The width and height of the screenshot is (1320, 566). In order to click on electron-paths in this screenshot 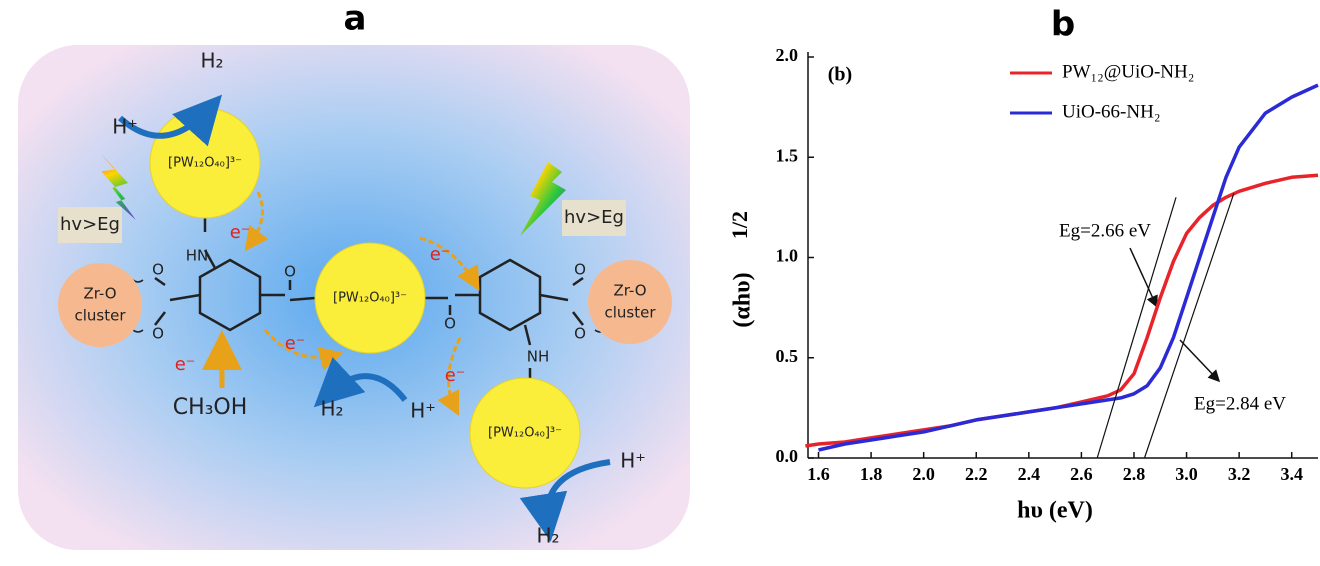, I will do `click(362, 304)`.